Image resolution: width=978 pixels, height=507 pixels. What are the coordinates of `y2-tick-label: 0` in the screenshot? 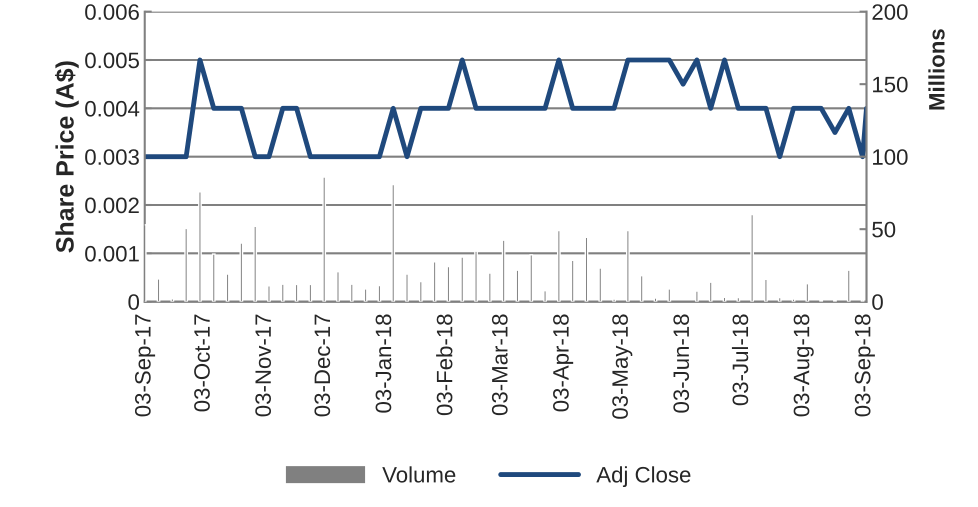 It's located at (877, 302).